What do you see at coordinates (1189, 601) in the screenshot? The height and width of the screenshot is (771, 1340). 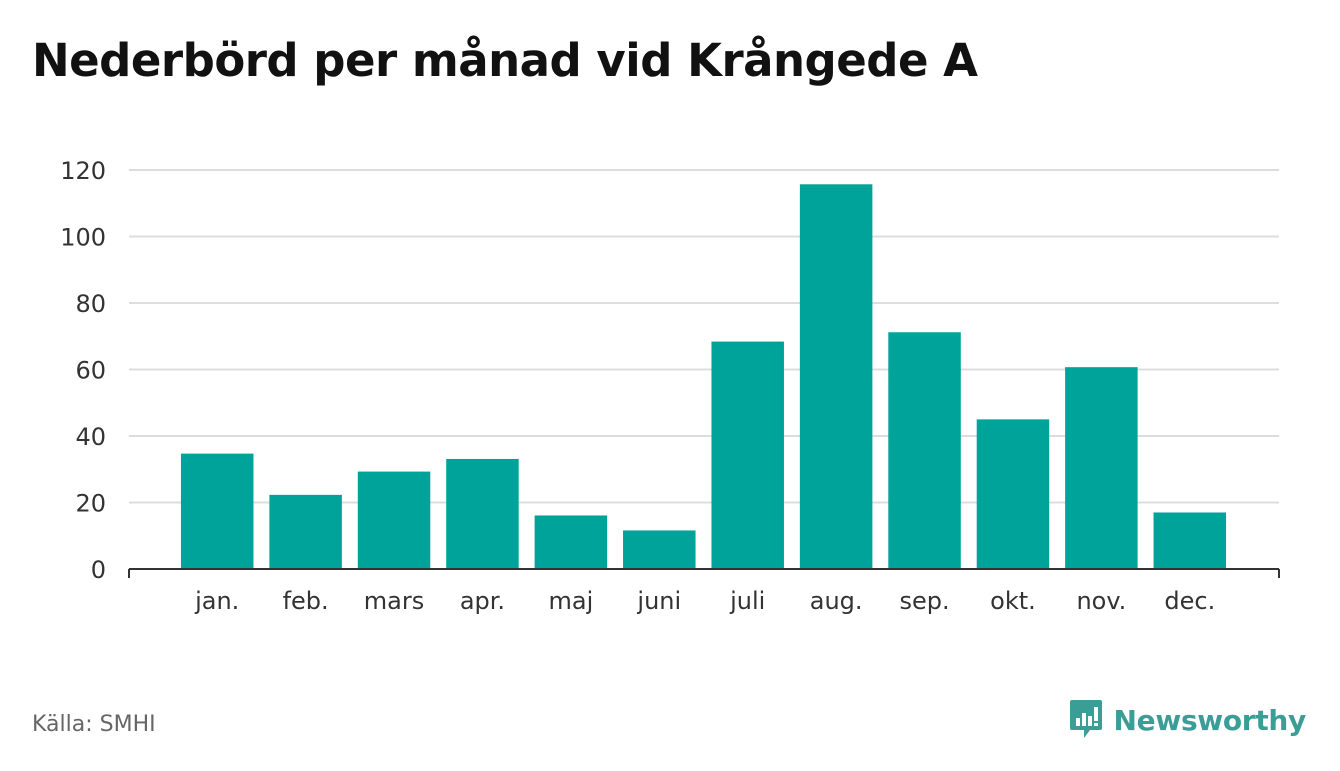 I see `x-tick-label: dec.` at bounding box center [1189, 601].